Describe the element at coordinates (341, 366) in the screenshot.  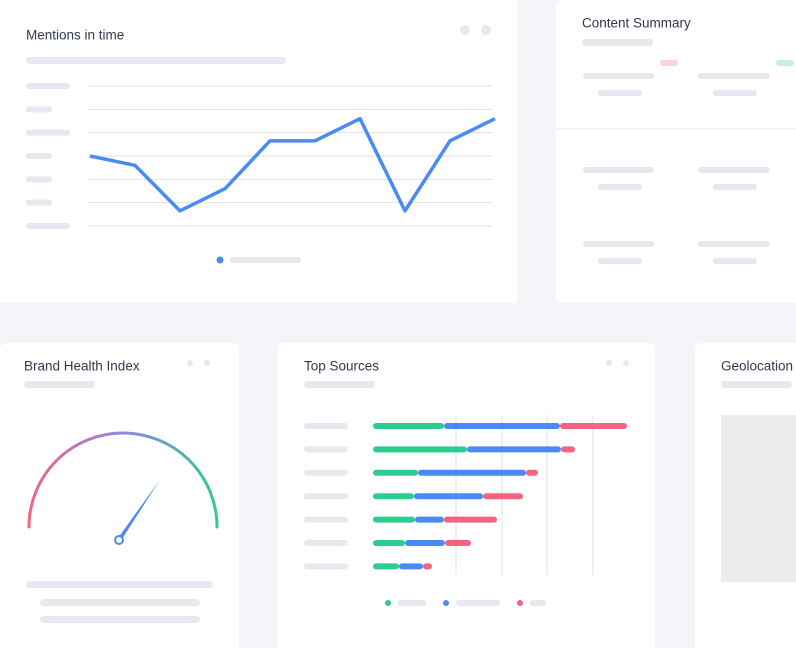
I see `panel-title: Top Sources` at that location.